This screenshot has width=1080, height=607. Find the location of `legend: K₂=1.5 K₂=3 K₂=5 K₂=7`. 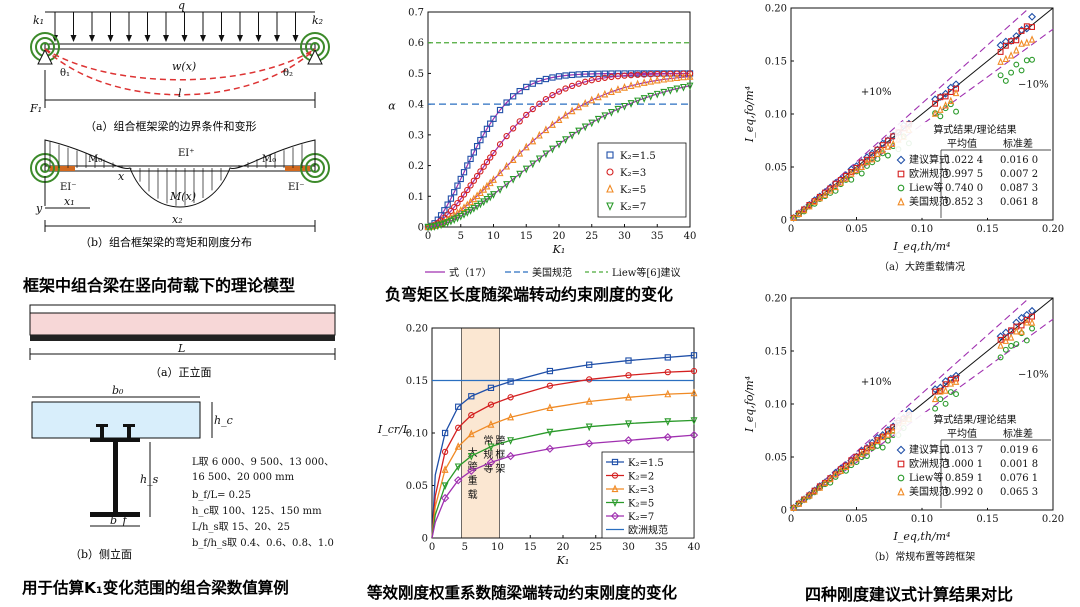

legend: K₂=1.5 K₂=3 K₂=5 K₂=7 is located at coordinates (642, 180).